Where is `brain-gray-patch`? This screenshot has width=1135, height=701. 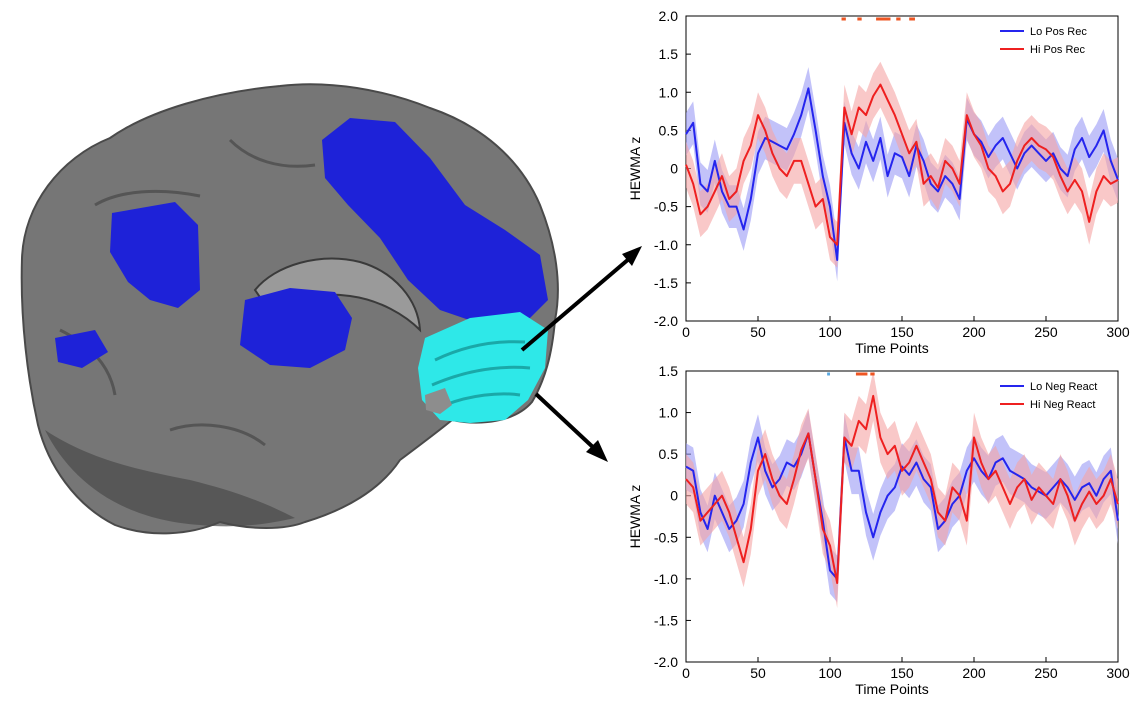
brain-gray-patch is located at coordinates (438, 401).